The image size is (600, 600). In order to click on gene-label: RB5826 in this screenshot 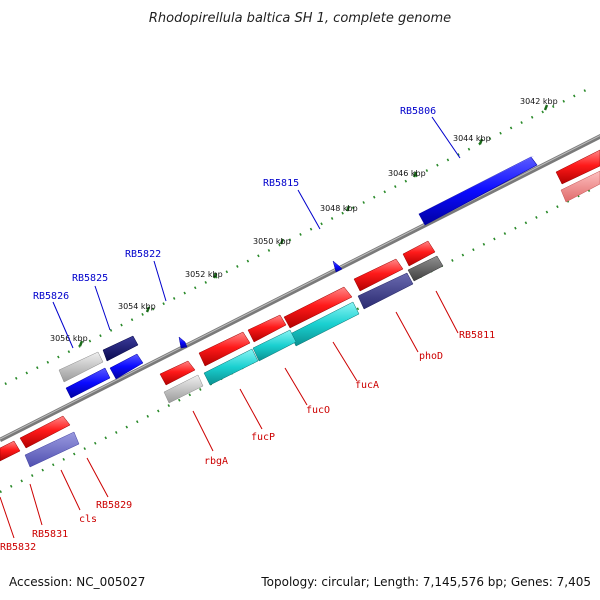, I will do `click(51, 296)`.